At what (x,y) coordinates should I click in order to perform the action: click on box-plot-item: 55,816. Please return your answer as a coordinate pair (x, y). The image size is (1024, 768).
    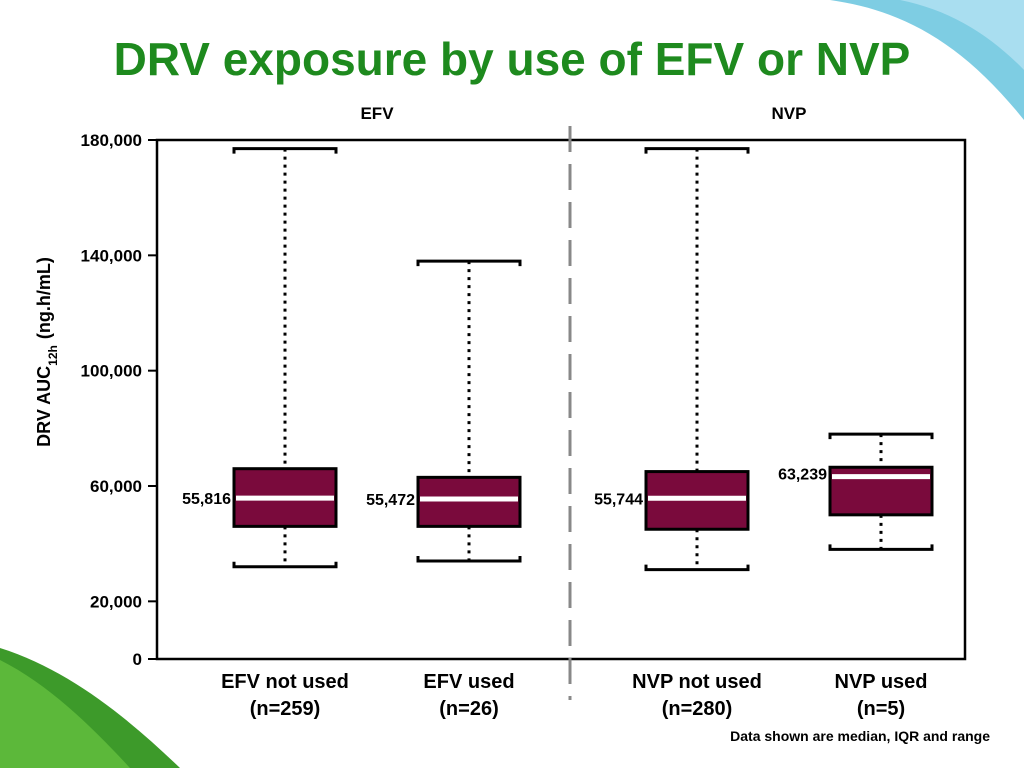
    Looking at the image, I should click on (260, 358).